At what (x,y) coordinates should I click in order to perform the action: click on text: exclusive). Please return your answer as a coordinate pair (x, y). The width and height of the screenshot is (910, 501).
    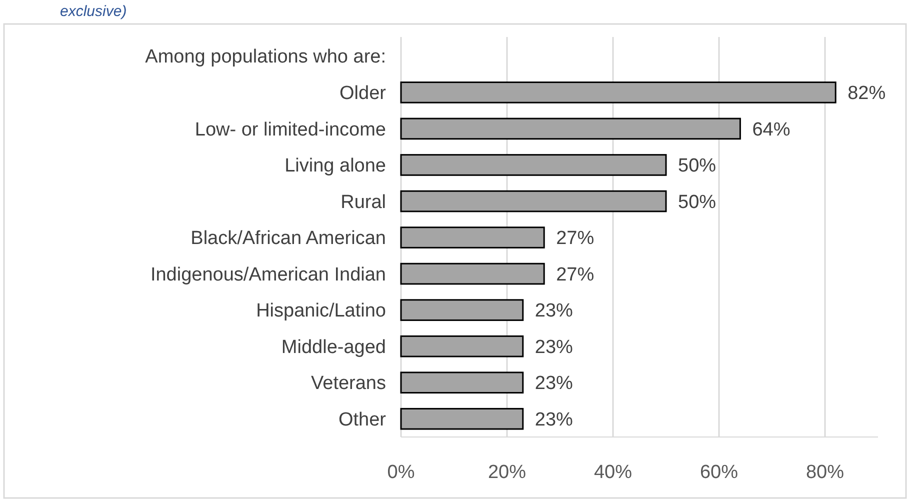
    Looking at the image, I should click on (93, 11).